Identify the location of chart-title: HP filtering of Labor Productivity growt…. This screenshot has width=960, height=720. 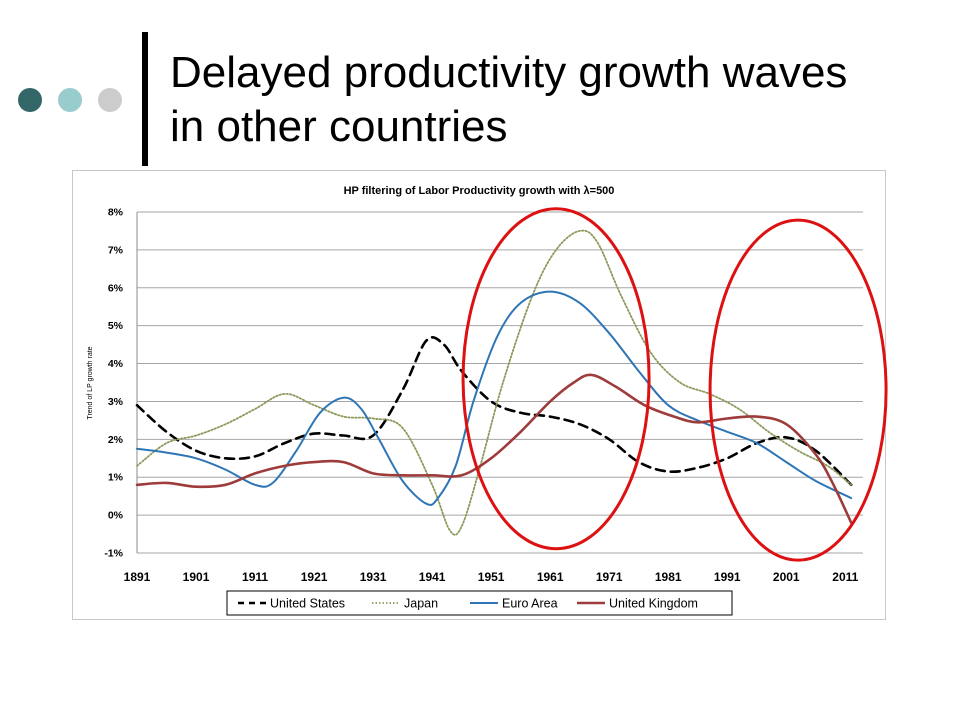
(479, 191).